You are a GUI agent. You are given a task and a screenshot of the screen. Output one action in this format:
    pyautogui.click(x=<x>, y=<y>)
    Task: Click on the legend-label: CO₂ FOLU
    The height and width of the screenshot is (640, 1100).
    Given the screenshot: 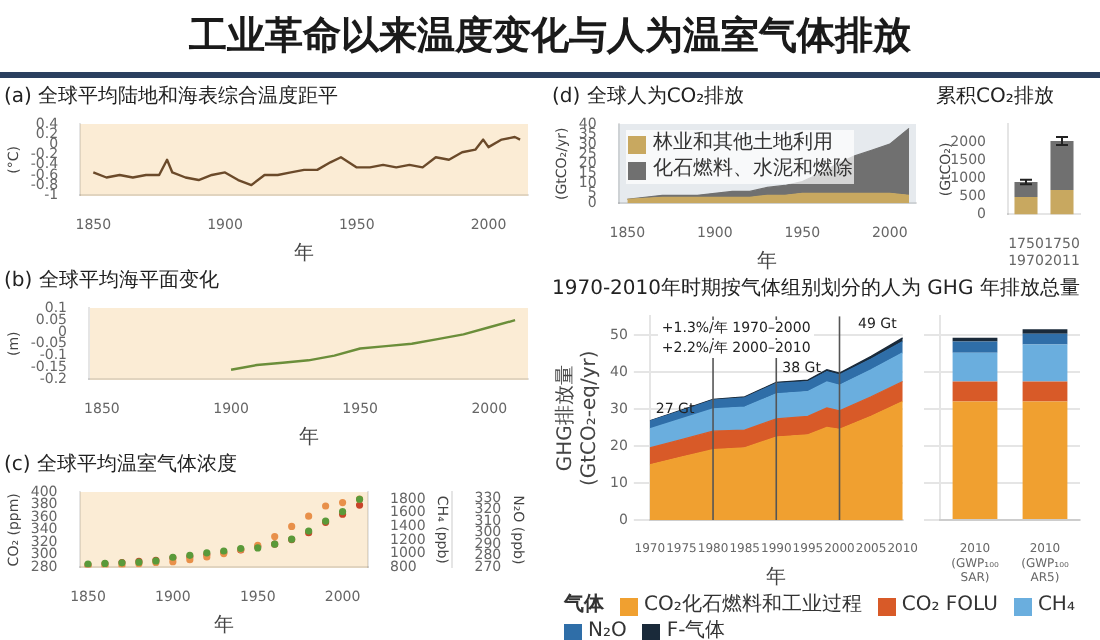 What is the action you would take?
    pyautogui.click(x=948, y=606)
    